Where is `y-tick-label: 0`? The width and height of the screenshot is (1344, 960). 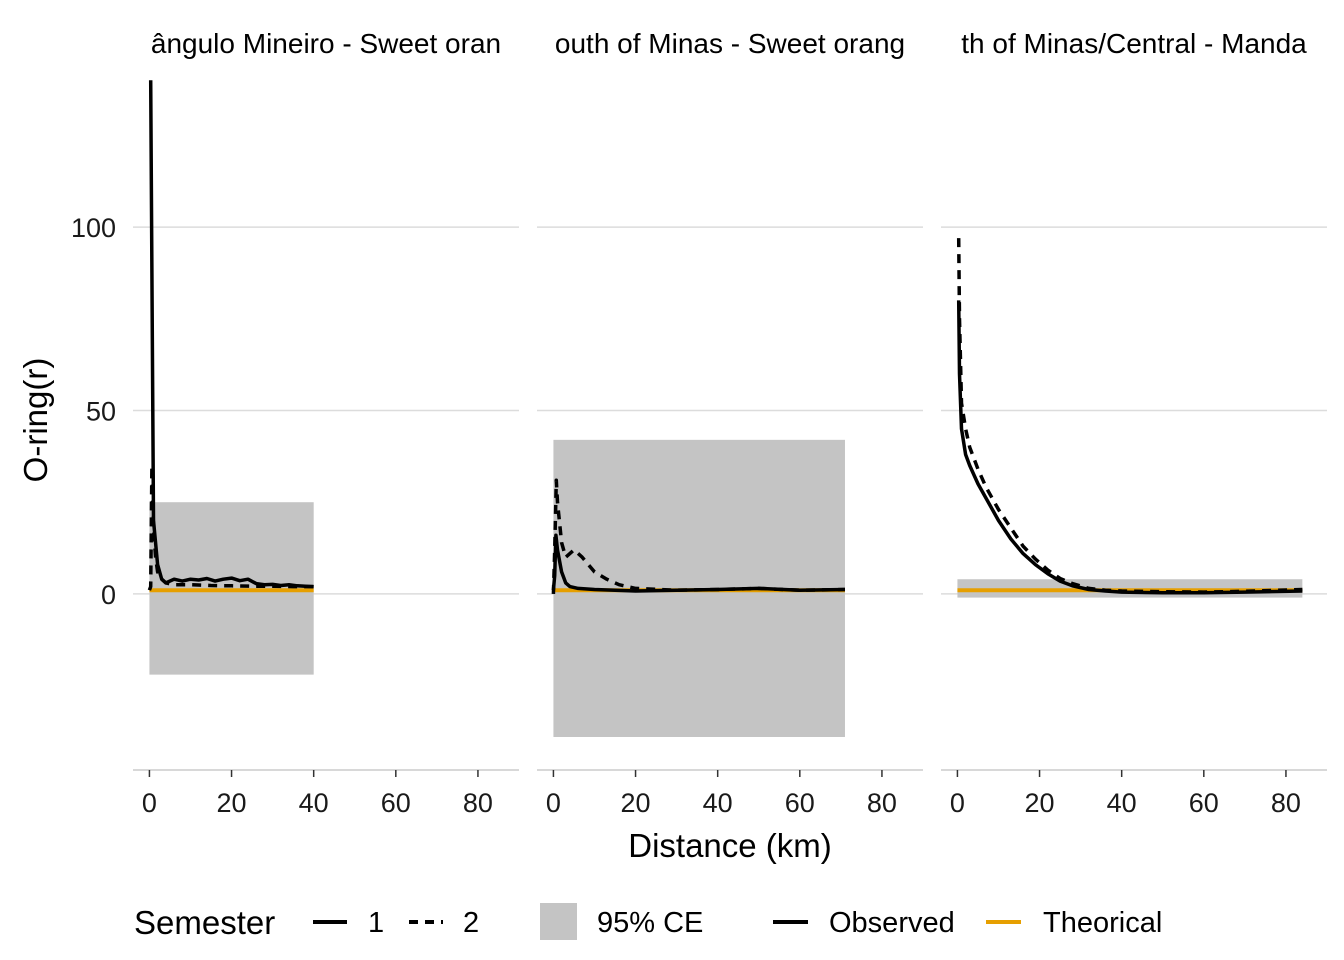 y-tick-label: 0 is located at coordinates (108, 595).